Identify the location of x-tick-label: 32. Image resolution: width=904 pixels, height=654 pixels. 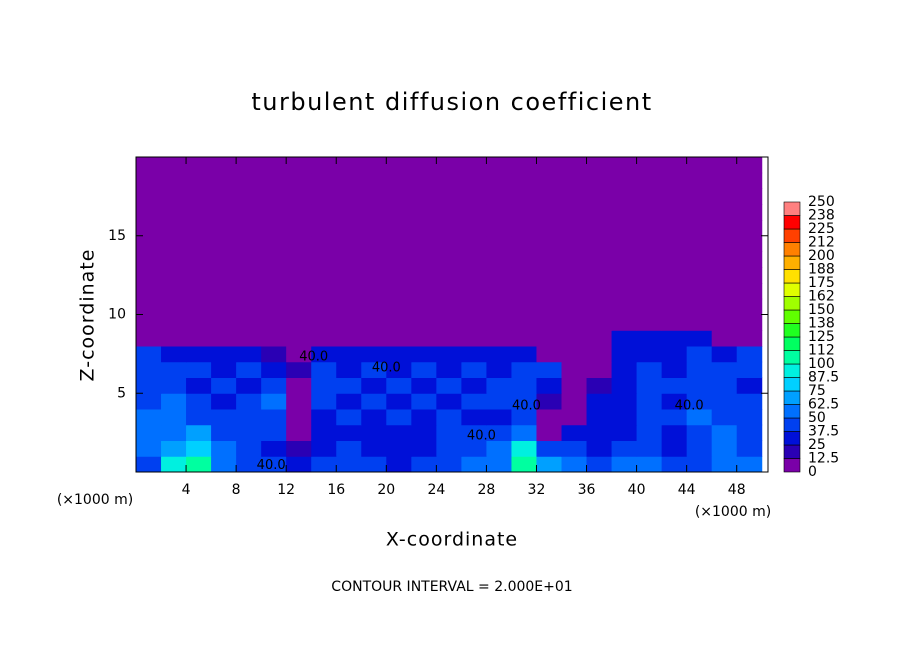
(537, 490).